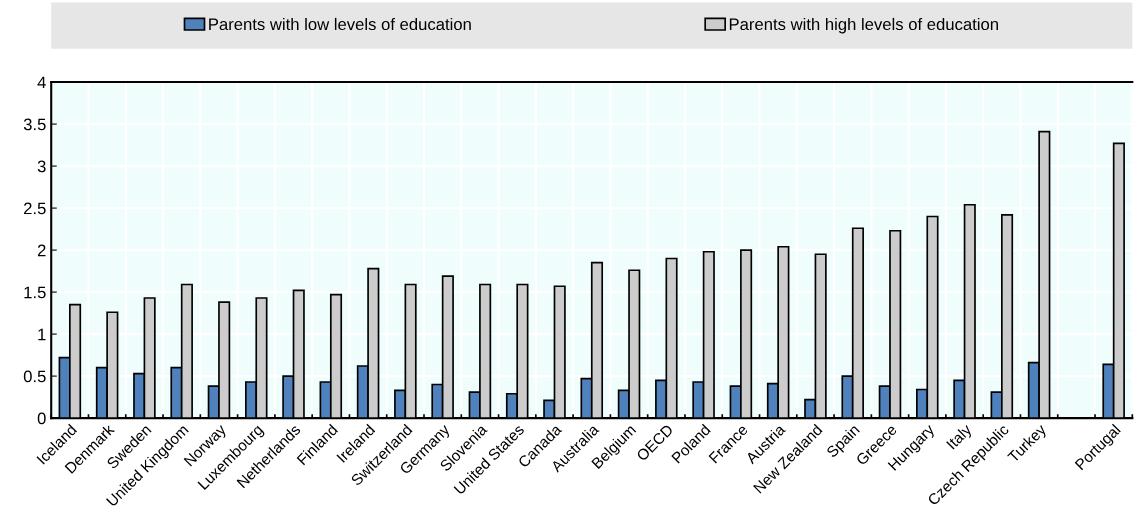  I want to click on y-tick-label: 3, so click(41, 166).